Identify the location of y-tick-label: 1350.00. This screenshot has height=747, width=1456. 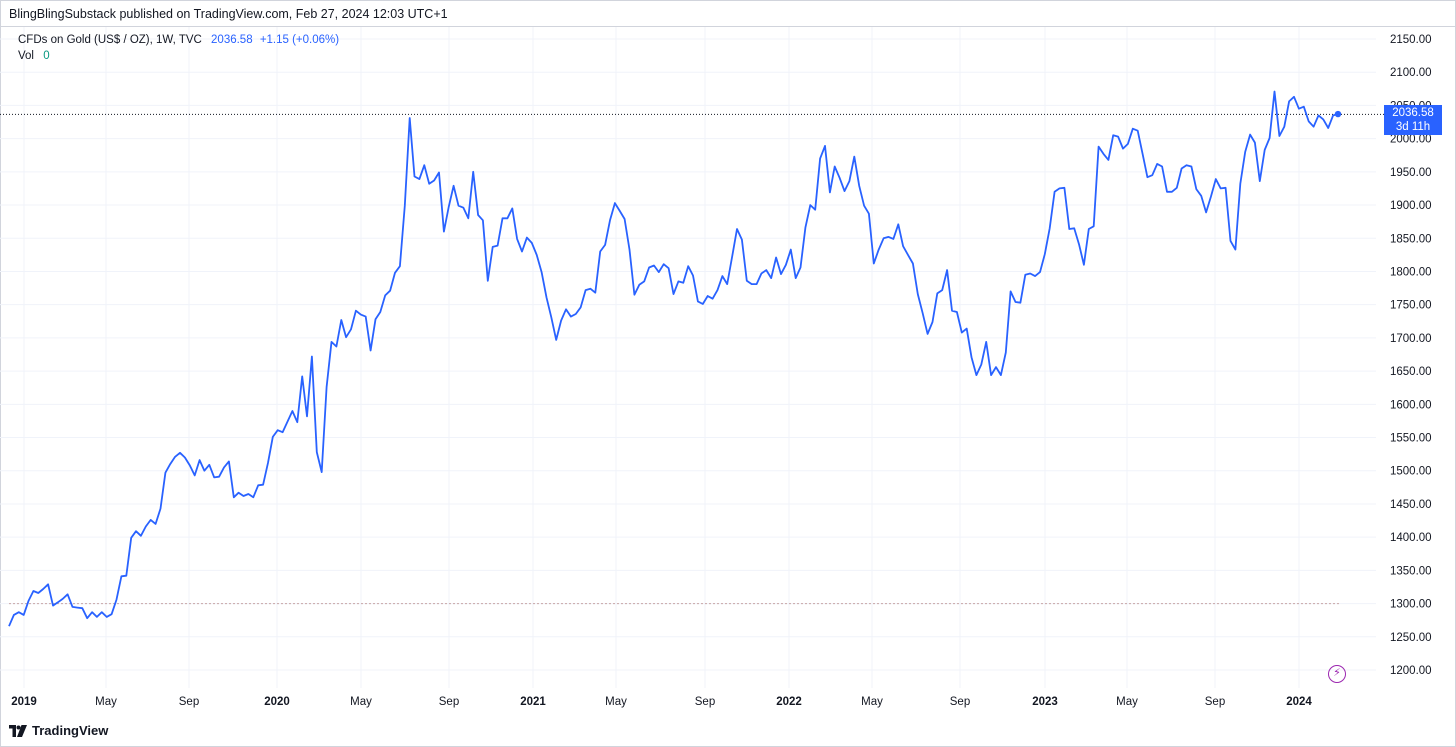
(1411, 571).